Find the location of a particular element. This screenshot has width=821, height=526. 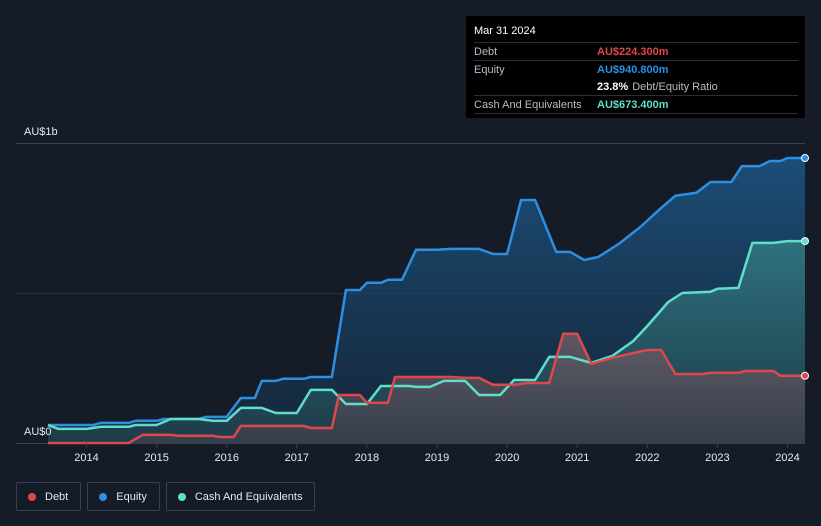

equity-endpoint is located at coordinates (805, 158).